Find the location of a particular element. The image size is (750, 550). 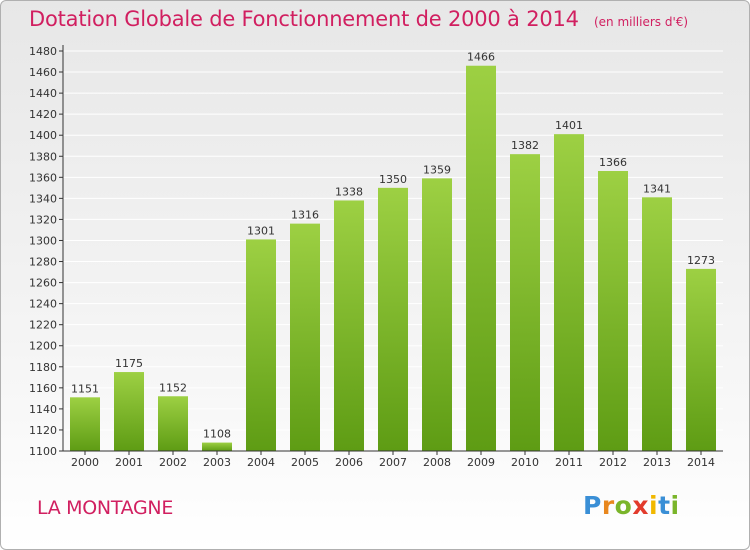

bar-value-label: 1350 is located at coordinates (393, 179).